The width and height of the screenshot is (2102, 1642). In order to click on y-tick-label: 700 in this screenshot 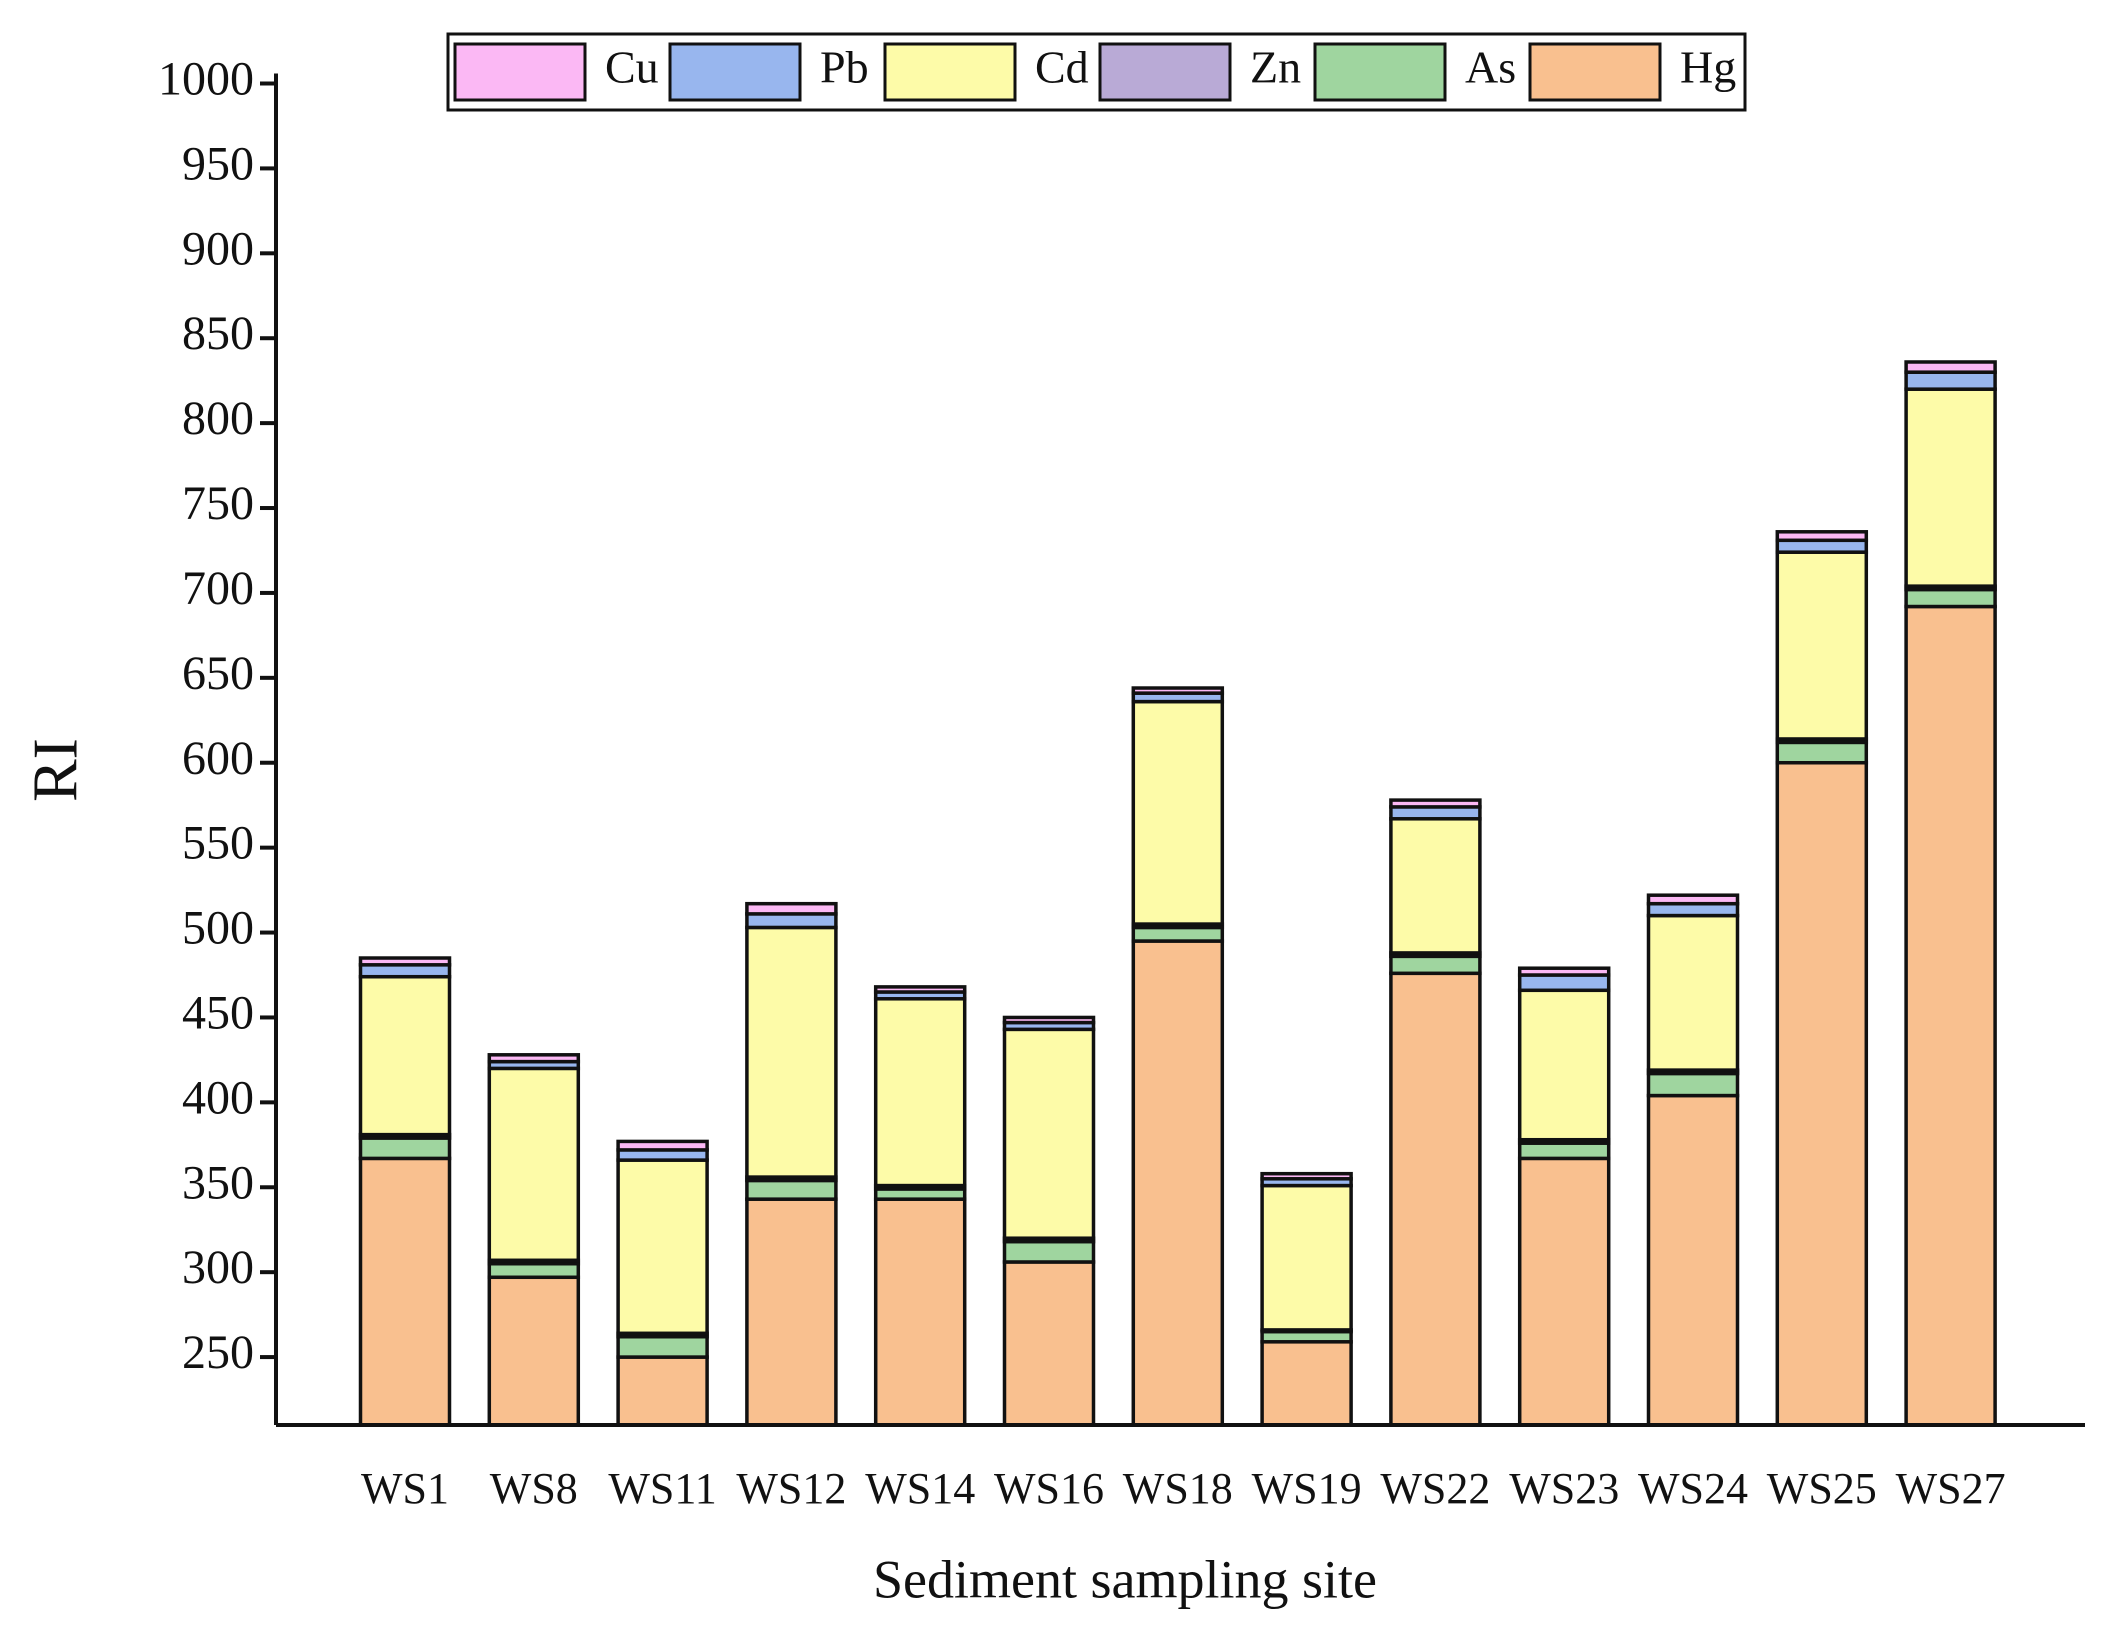, I will do `click(218, 588)`.